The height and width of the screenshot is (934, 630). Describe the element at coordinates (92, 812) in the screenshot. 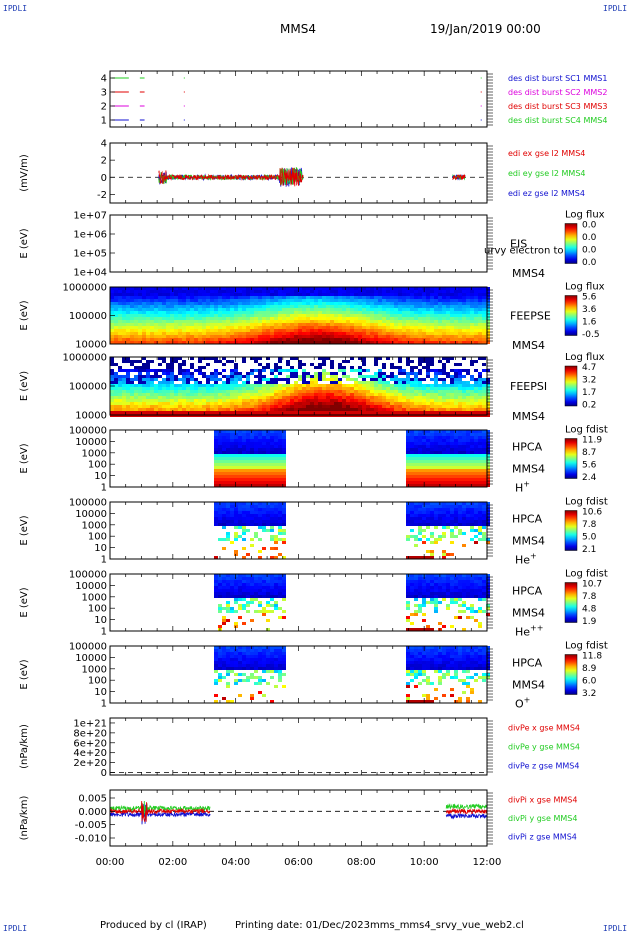

I see `ytick-10-2: 0.000` at that location.